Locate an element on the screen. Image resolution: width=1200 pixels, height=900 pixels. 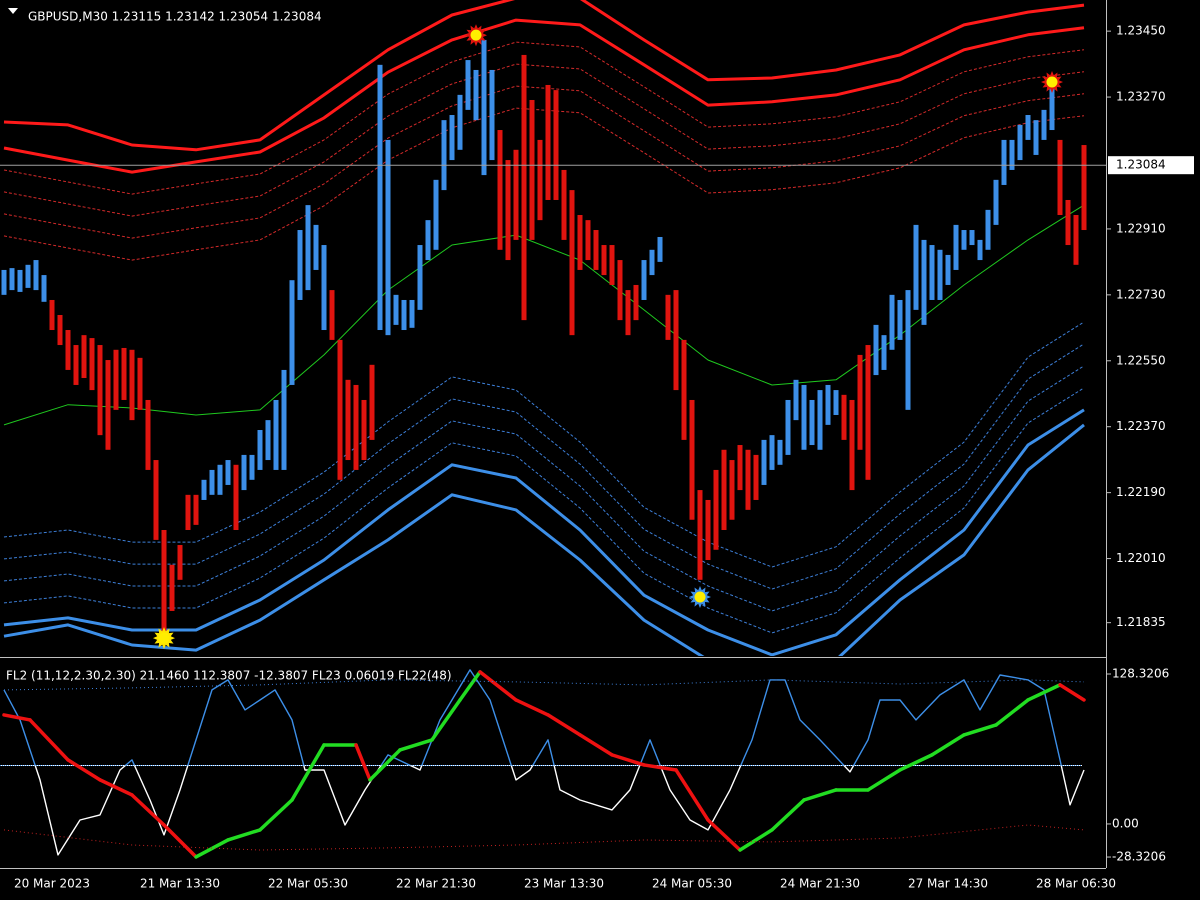
y-tick-label: 1.22550 is located at coordinates (1141, 360).